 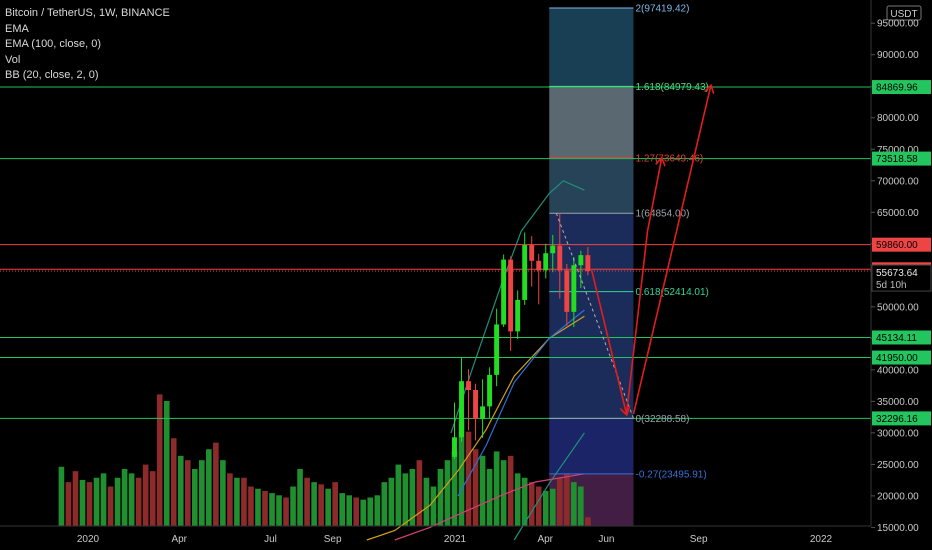 What do you see at coordinates (898, 181) in the screenshot?
I see `price-tick-label: 70000.00` at bounding box center [898, 181].